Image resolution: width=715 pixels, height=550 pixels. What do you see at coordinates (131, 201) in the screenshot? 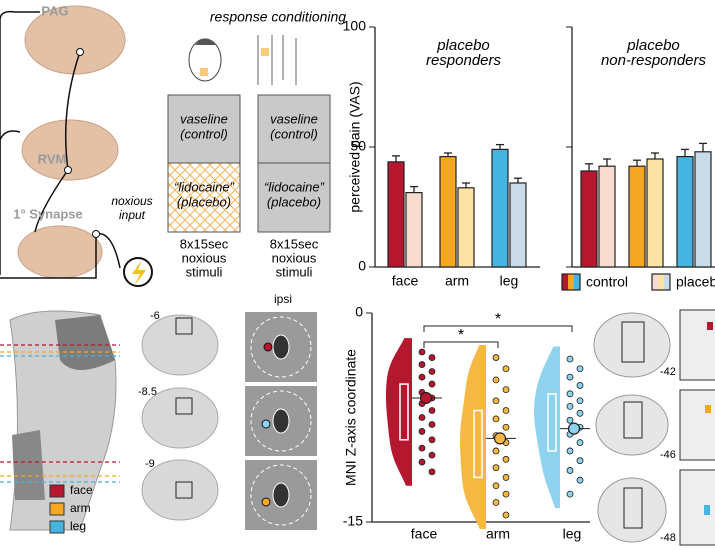
I see `input-label: noxious` at bounding box center [131, 201].